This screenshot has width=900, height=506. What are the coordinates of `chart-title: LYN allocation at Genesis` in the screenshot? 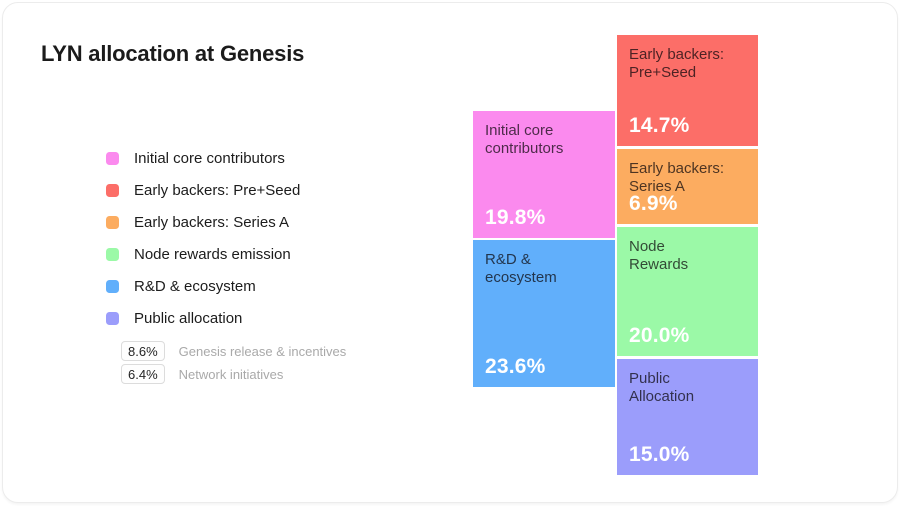 It's located at (173, 53).